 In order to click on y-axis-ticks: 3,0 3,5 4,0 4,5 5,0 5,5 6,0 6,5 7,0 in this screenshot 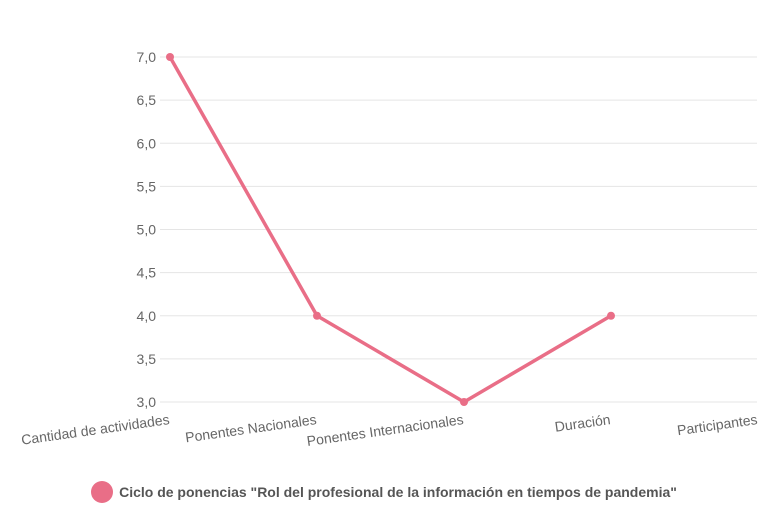, I will do `click(147, 229)`.